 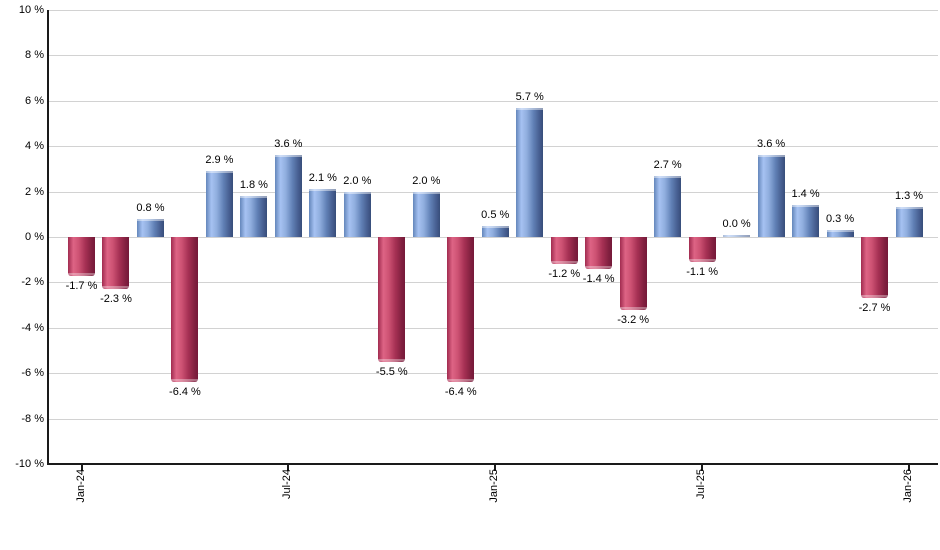 I want to click on bar-value-label: -3.2 %, so click(x=633, y=319).